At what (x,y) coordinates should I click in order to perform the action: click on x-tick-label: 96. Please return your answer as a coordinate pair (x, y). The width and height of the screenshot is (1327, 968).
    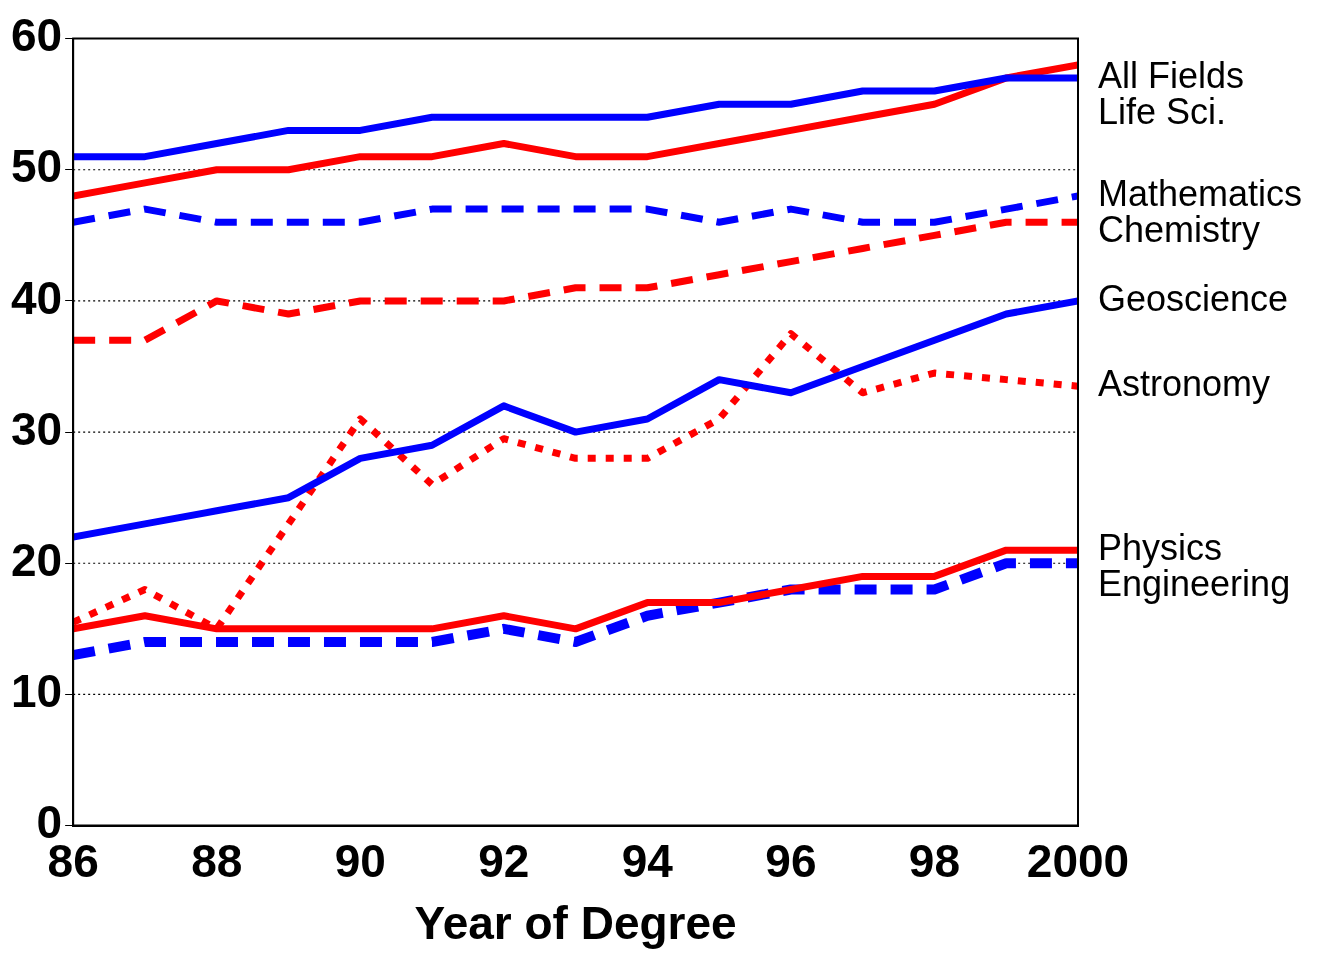
    Looking at the image, I should click on (791, 860).